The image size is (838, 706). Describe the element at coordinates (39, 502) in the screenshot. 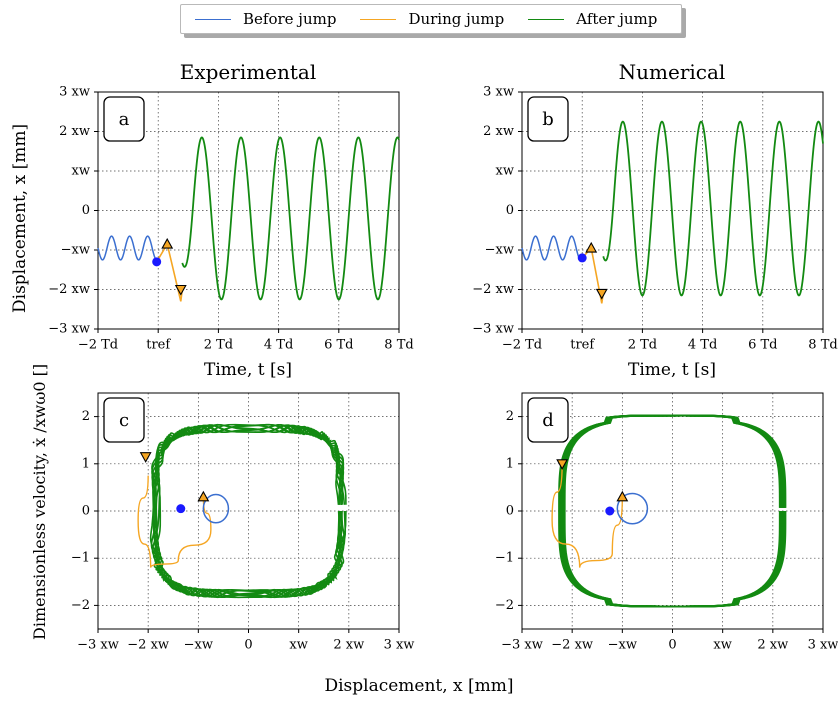

I see `ylabel-velocity: Dimensionless velocity, ẋ /xwω0 []` at that location.